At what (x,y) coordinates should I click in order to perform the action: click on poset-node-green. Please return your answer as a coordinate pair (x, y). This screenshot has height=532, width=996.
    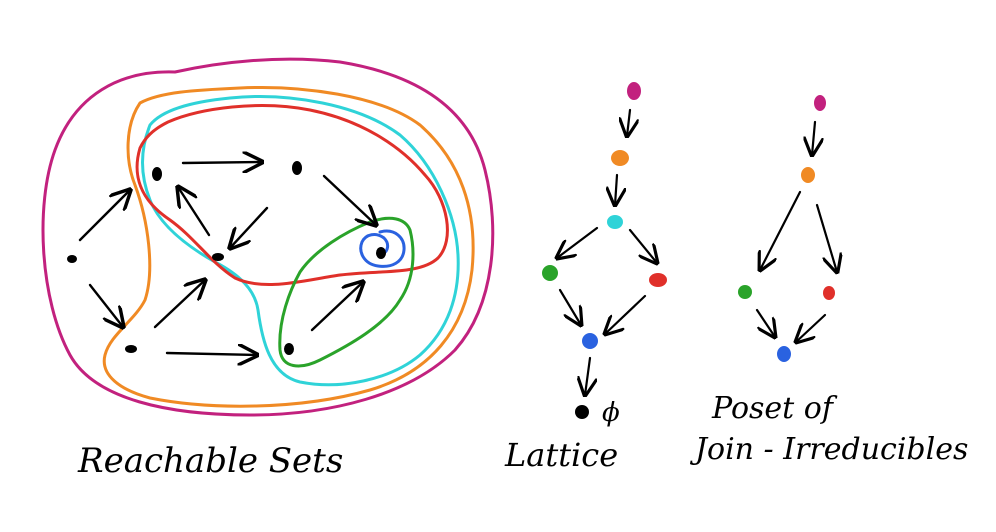
    Looking at the image, I should click on (745, 292).